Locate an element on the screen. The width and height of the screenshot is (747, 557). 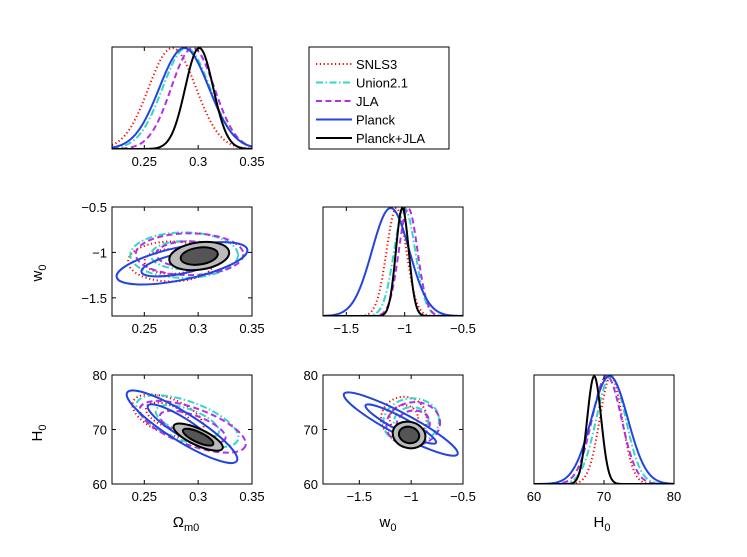
legend-label: SNLS3 is located at coordinates (376, 64).